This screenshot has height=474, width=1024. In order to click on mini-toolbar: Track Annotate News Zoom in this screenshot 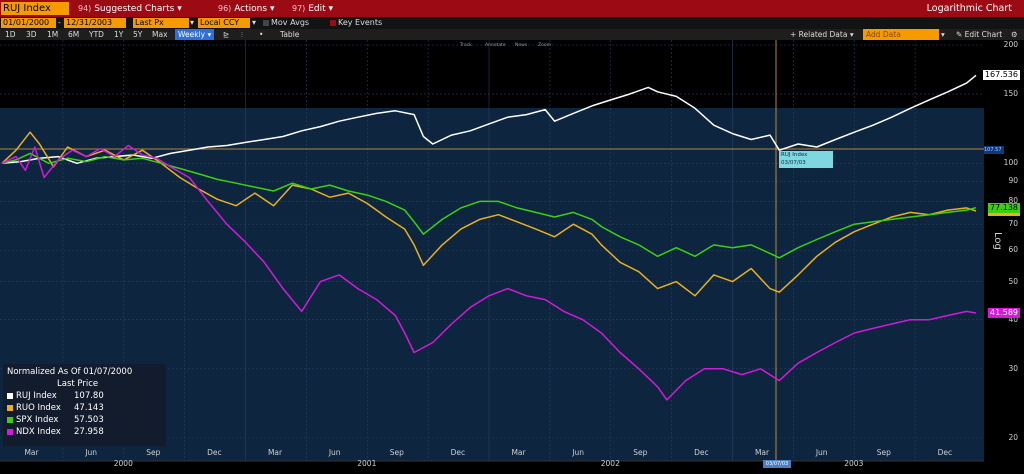, I will do `click(505, 45)`.